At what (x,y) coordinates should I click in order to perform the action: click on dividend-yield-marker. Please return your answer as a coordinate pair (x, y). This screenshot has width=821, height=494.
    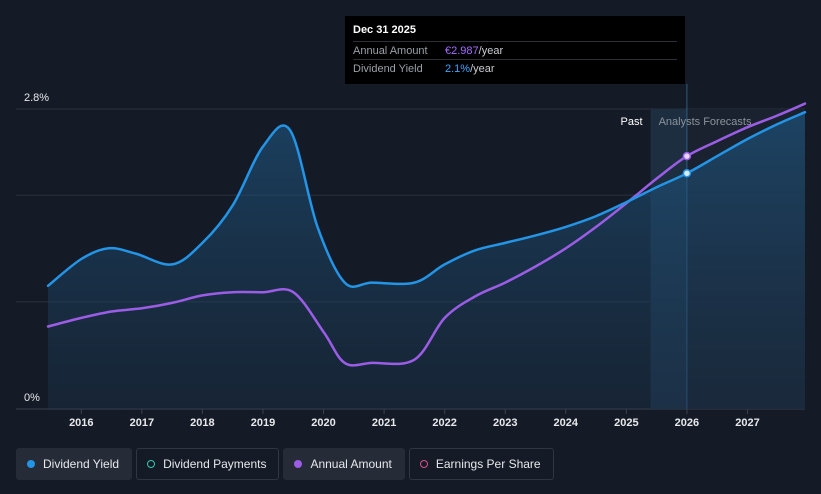
    Looking at the image, I should click on (687, 173).